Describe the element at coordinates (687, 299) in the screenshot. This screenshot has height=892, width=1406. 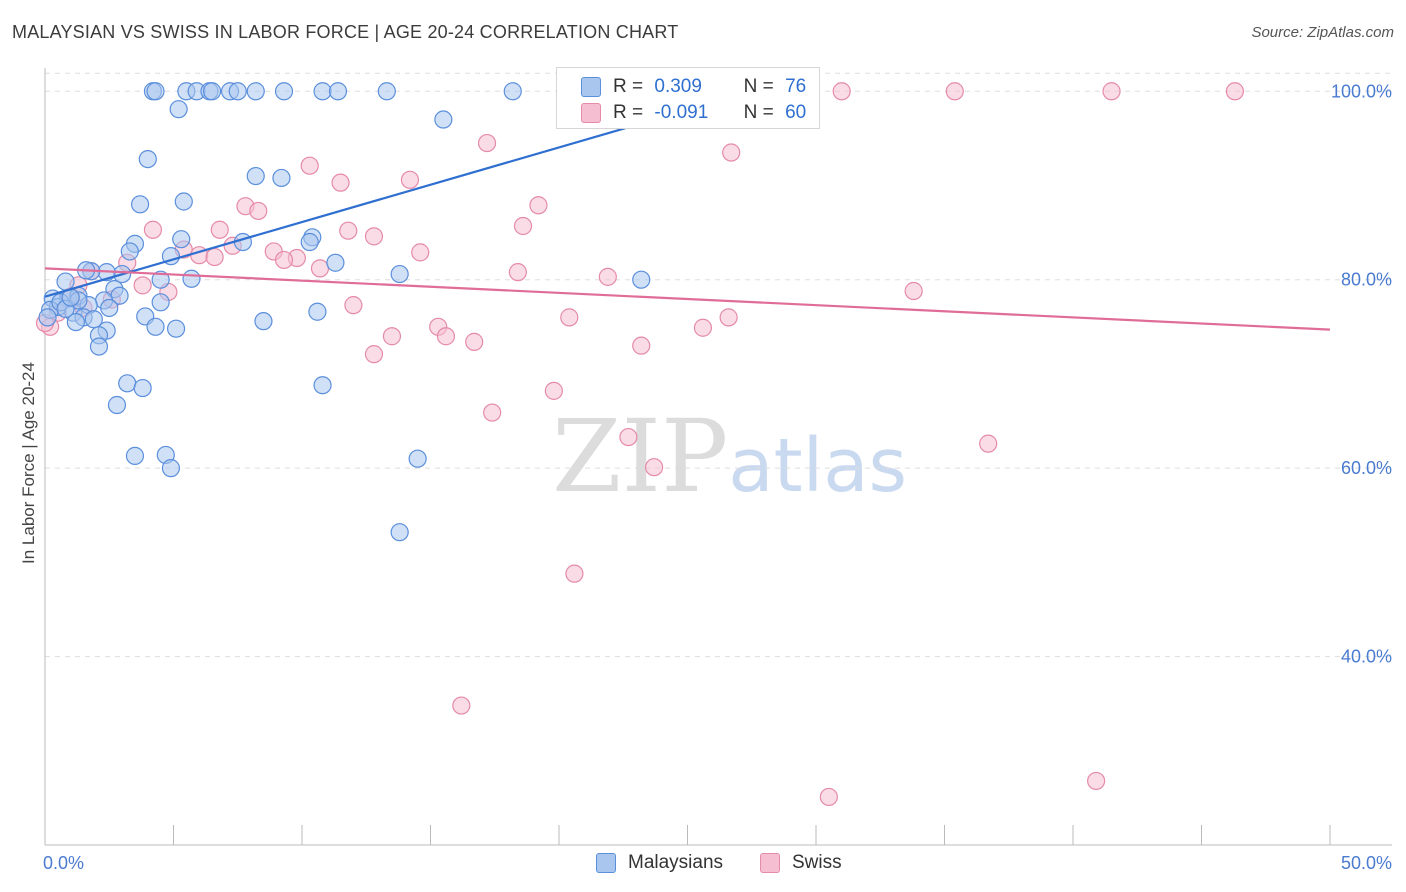
I see `swiss-trend-line` at that location.